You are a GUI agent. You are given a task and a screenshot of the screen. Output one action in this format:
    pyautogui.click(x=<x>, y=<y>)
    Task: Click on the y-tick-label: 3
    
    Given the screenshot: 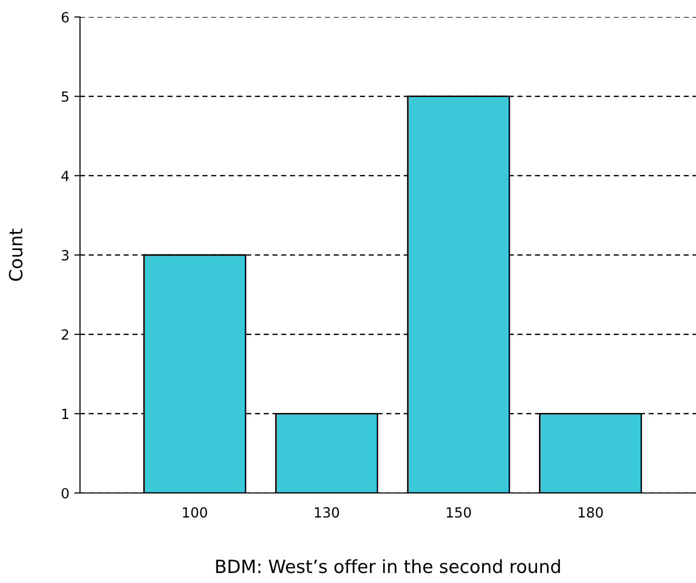 What is the action you would take?
    pyautogui.click(x=65, y=255)
    